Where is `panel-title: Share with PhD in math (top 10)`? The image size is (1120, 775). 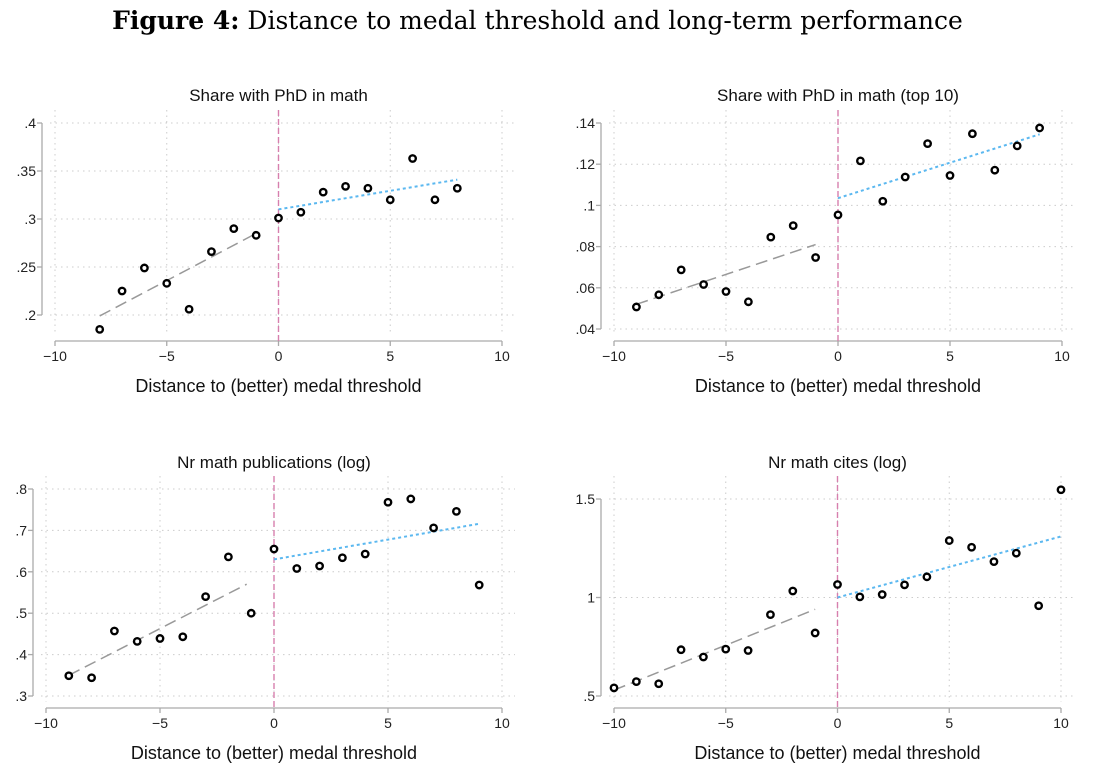
panel-title: Share with PhD in math (top 10) is located at coordinates (838, 95).